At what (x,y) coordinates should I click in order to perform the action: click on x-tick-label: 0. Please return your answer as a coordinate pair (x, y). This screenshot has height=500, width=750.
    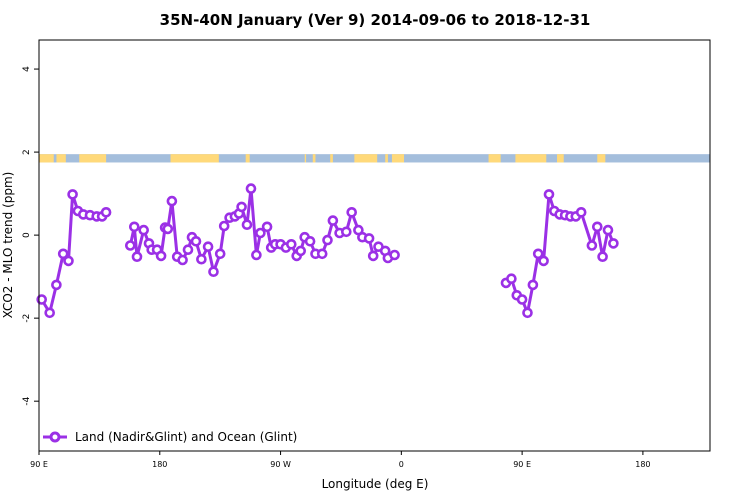
    Looking at the image, I should click on (401, 464).